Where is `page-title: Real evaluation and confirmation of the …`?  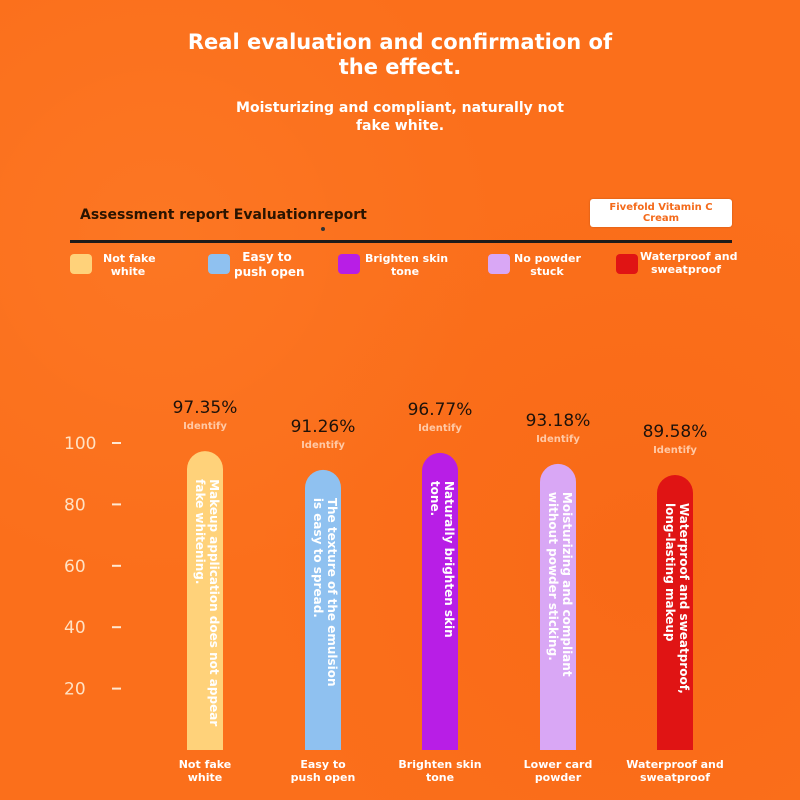
page-title: Real evaluation and confirmation of the … is located at coordinates (400, 55).